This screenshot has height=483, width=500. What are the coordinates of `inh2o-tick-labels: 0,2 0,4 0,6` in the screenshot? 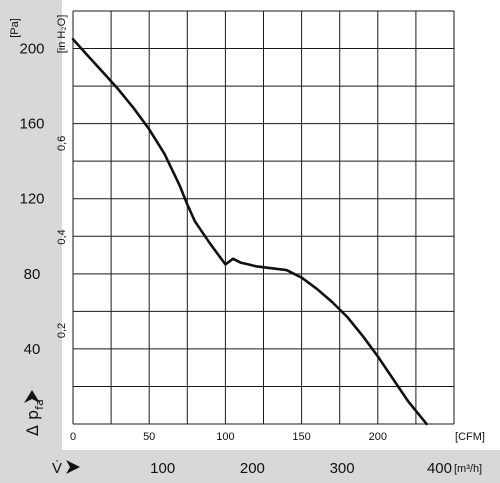 It's located at (62, 237).